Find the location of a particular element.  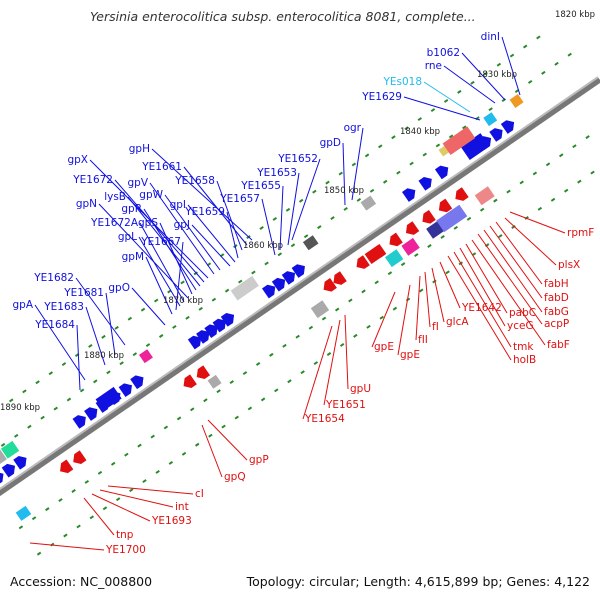

gene-label-plus: YE1681 is located at coordinates (83, 293).